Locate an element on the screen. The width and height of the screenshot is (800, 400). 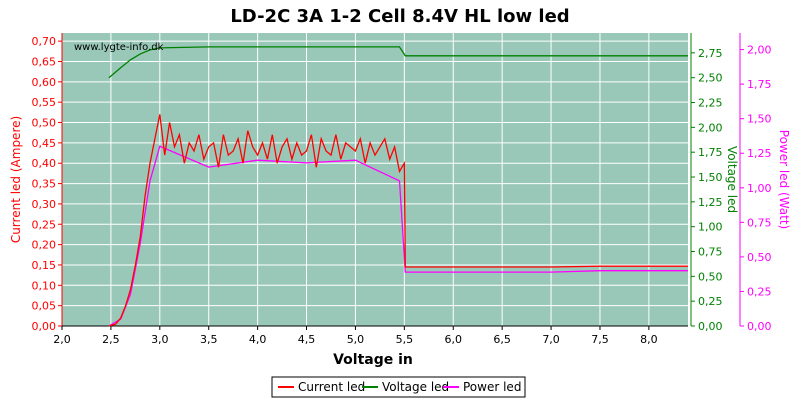
power-tick-label: 0,50 is located at coordinates (759, 257).